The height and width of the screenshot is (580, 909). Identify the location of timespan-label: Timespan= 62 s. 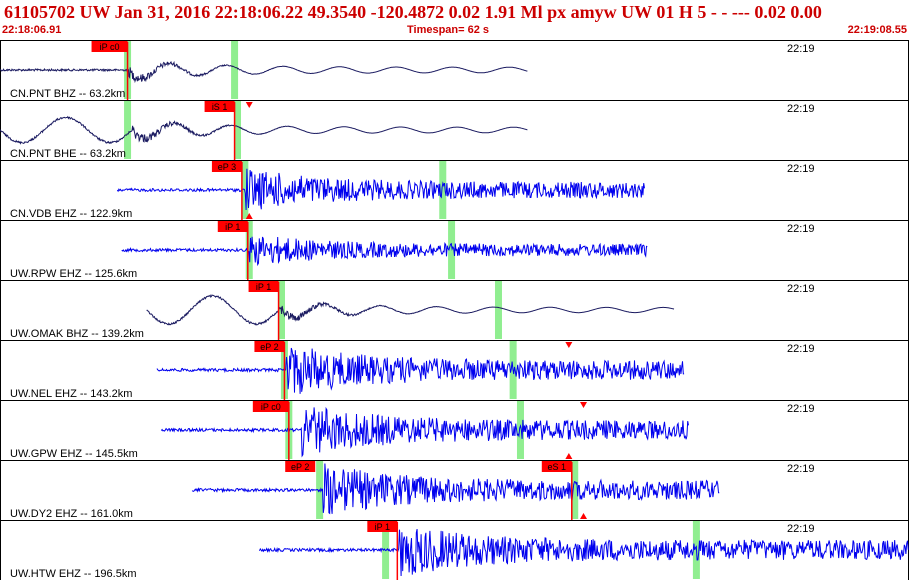
(448, 30).